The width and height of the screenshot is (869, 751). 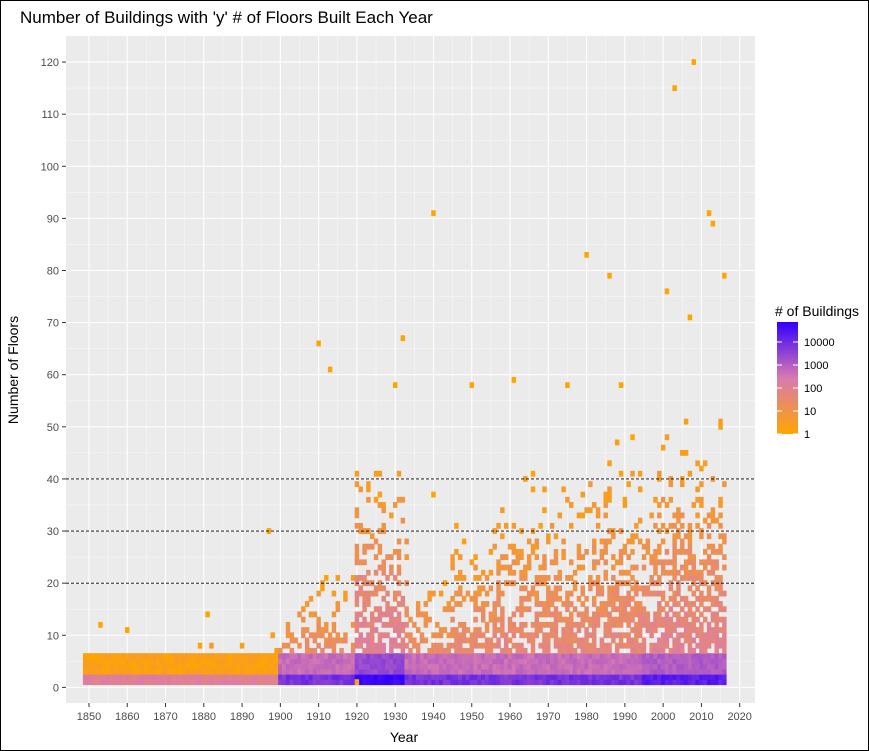 I want to click on x-tick-label: 1940, so click(x=433, y=717).